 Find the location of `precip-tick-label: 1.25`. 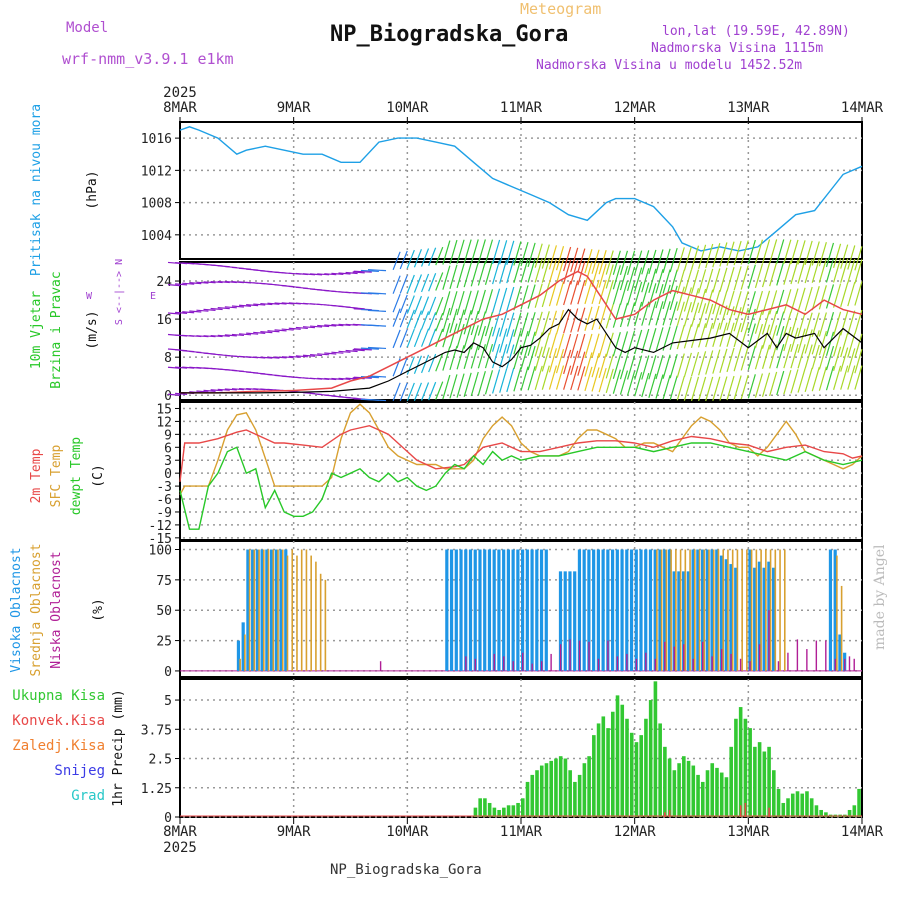

precip-tick-label: 1.25 is located at coordinates (156, 789).